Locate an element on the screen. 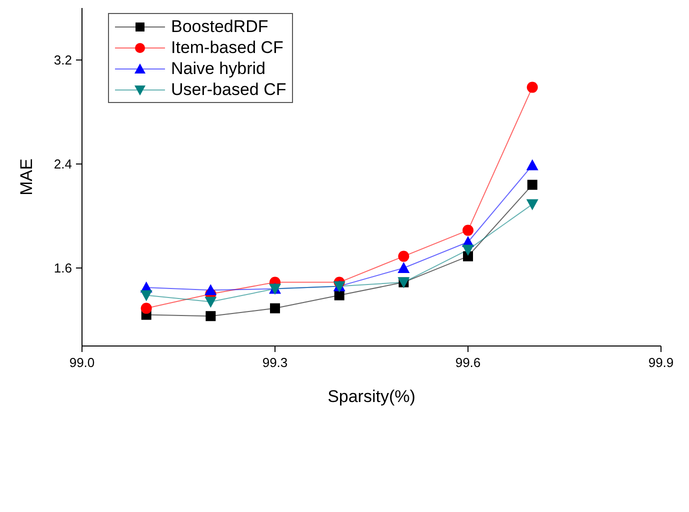 The height and width of the screenshot is (512, 689). y-tick-label: 2.4 is located at coordinates (63, 164).